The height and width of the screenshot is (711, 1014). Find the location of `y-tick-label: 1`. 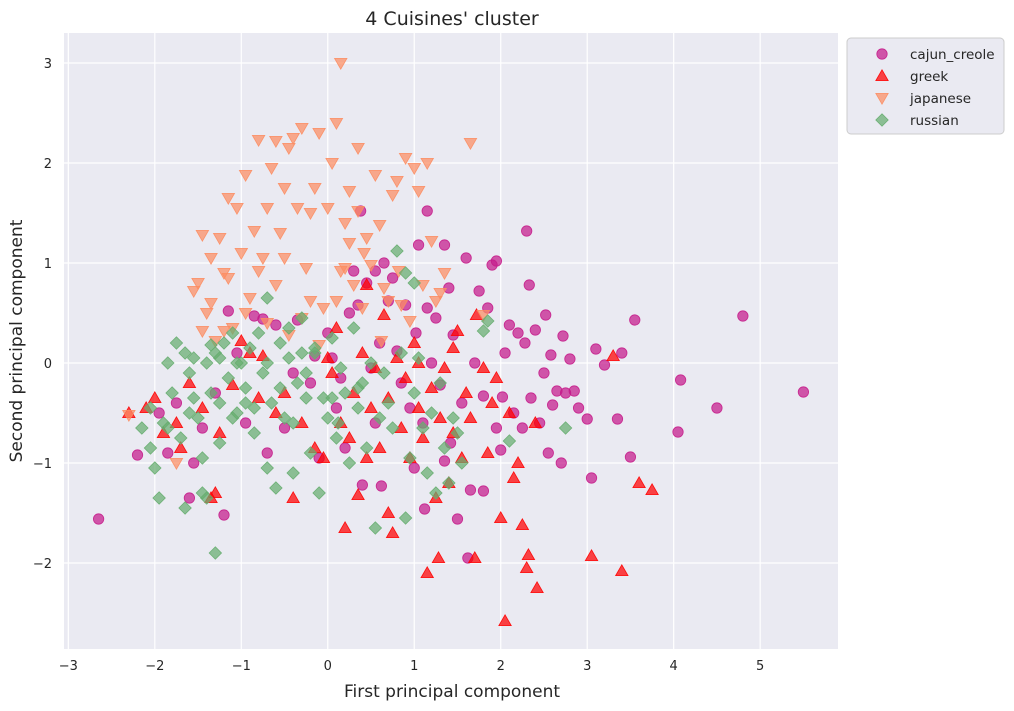

y-tick-label: 1 is located at coordinates (48, 264).